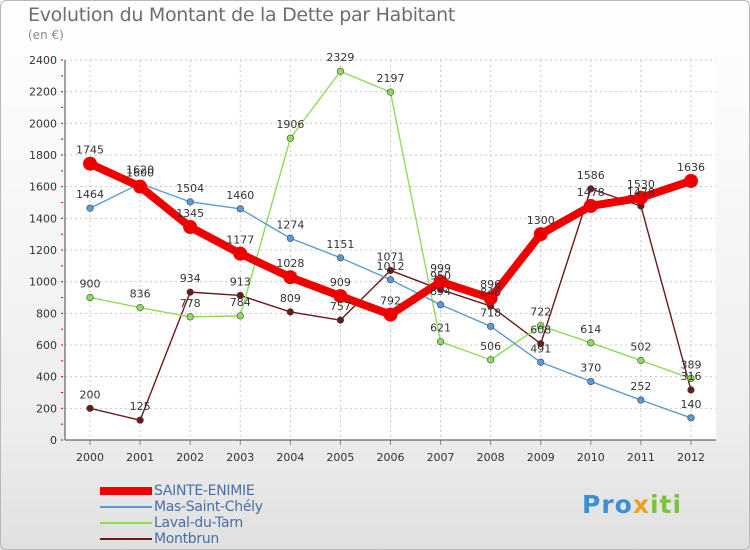 Image resolution: width=750 pixels, height=550 pixels. I want to click on logo-part-1: Pro, so click(607, 504).